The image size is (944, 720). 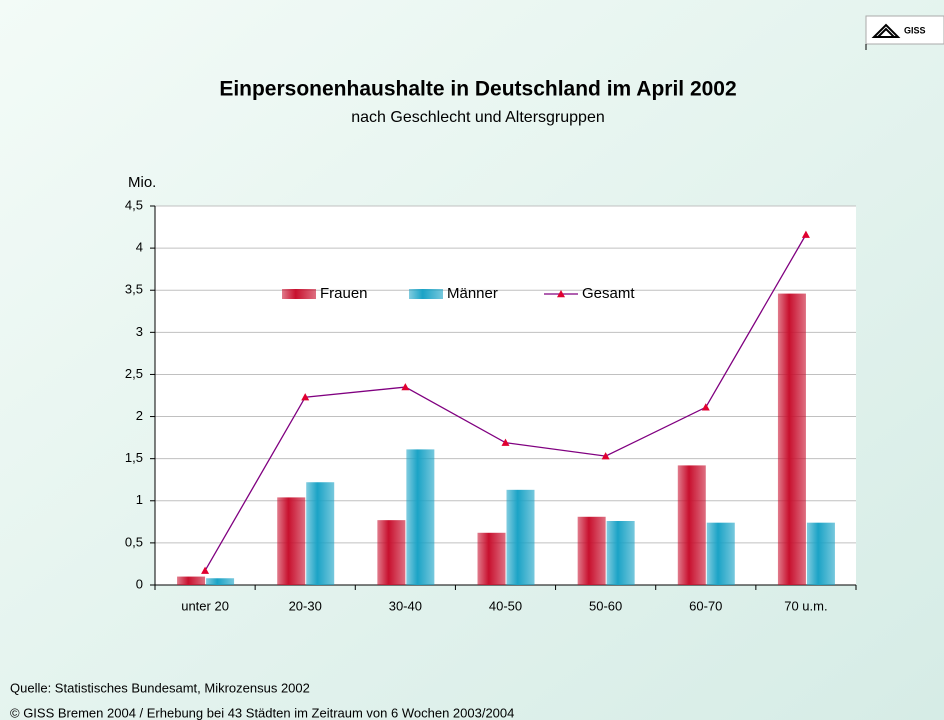 I want to click on legend-marker, so click(x=561, y=294).